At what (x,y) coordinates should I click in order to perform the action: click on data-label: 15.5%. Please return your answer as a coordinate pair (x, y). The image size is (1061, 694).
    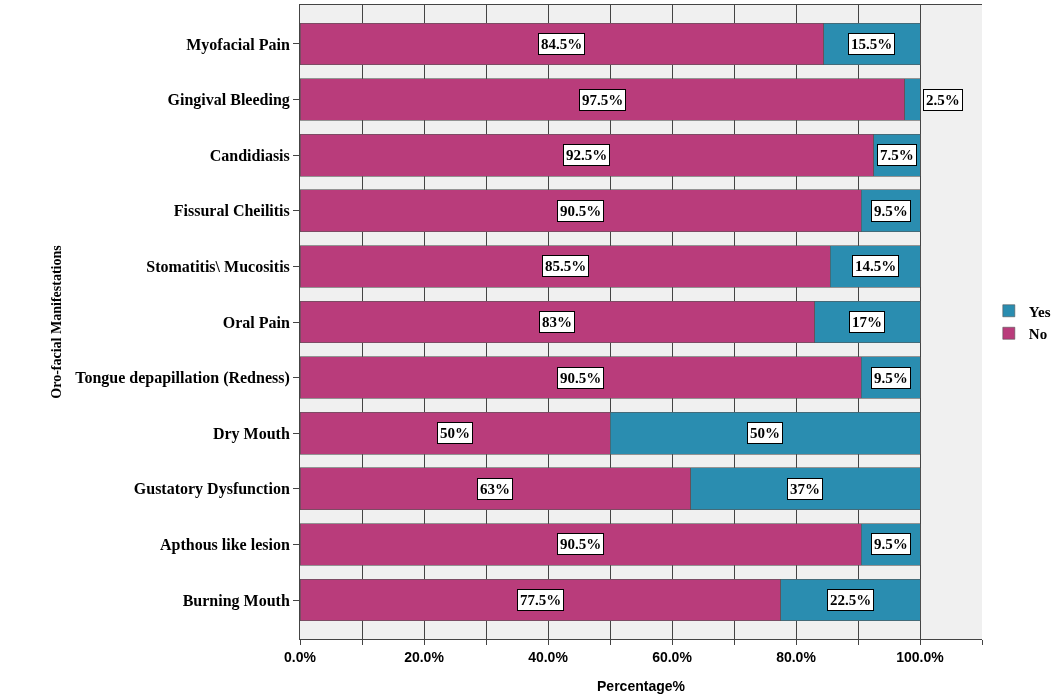
    Looking at the image, I should click on (872, 44).